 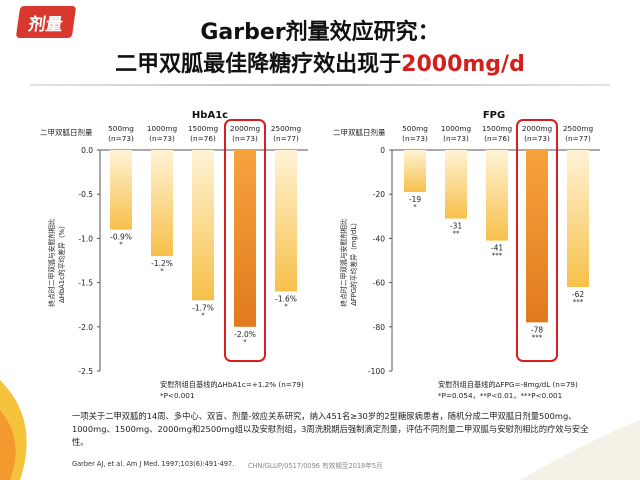 What do you see at coordinates (85, 327) in the screenshot?
I see `chart1-y-tick-label: -2.0` at bounding box center [85, 327].